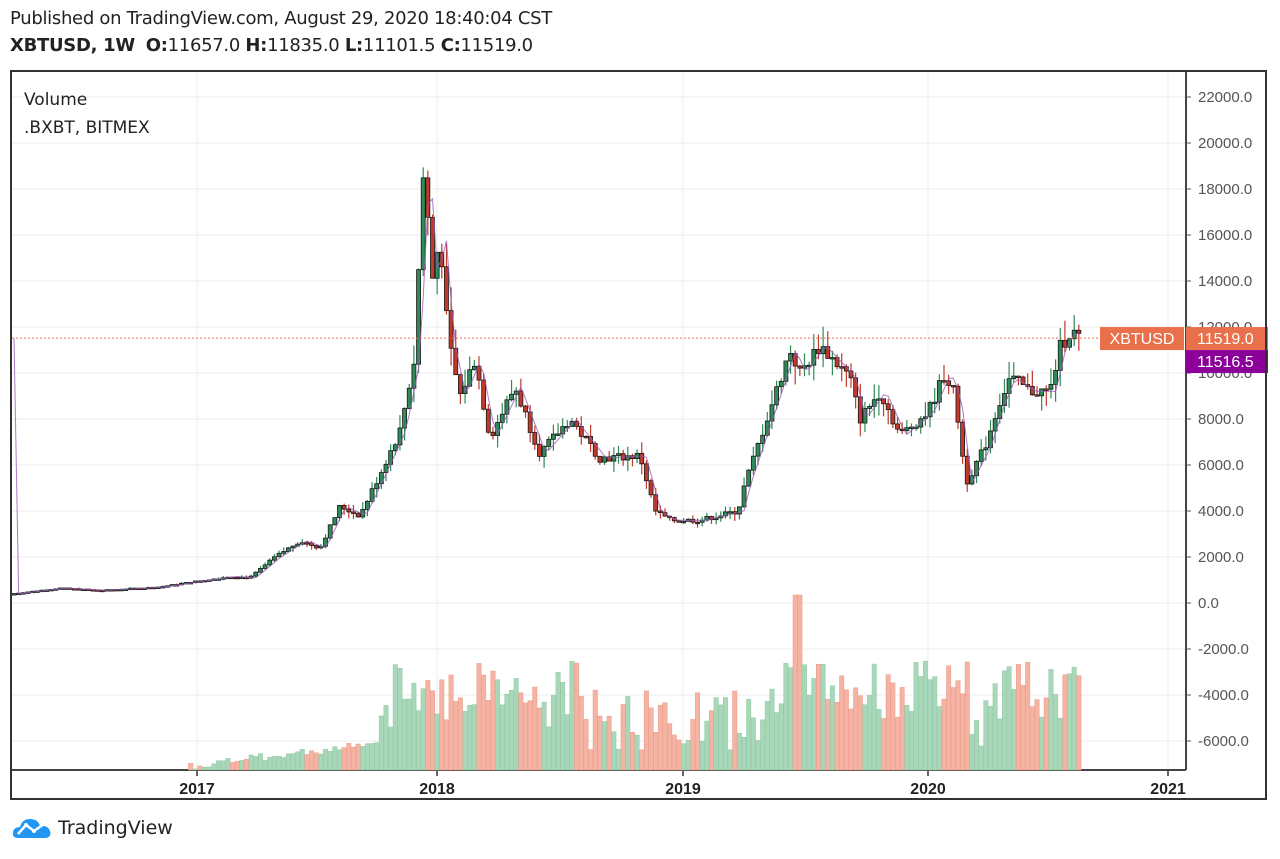 Image resolution: width=1280 pixels, height=859 pixels. What do you see at coordinates (204, 45) in the screenshot?
I see `open-value: 11657.0` at bounding box center [204, 45].